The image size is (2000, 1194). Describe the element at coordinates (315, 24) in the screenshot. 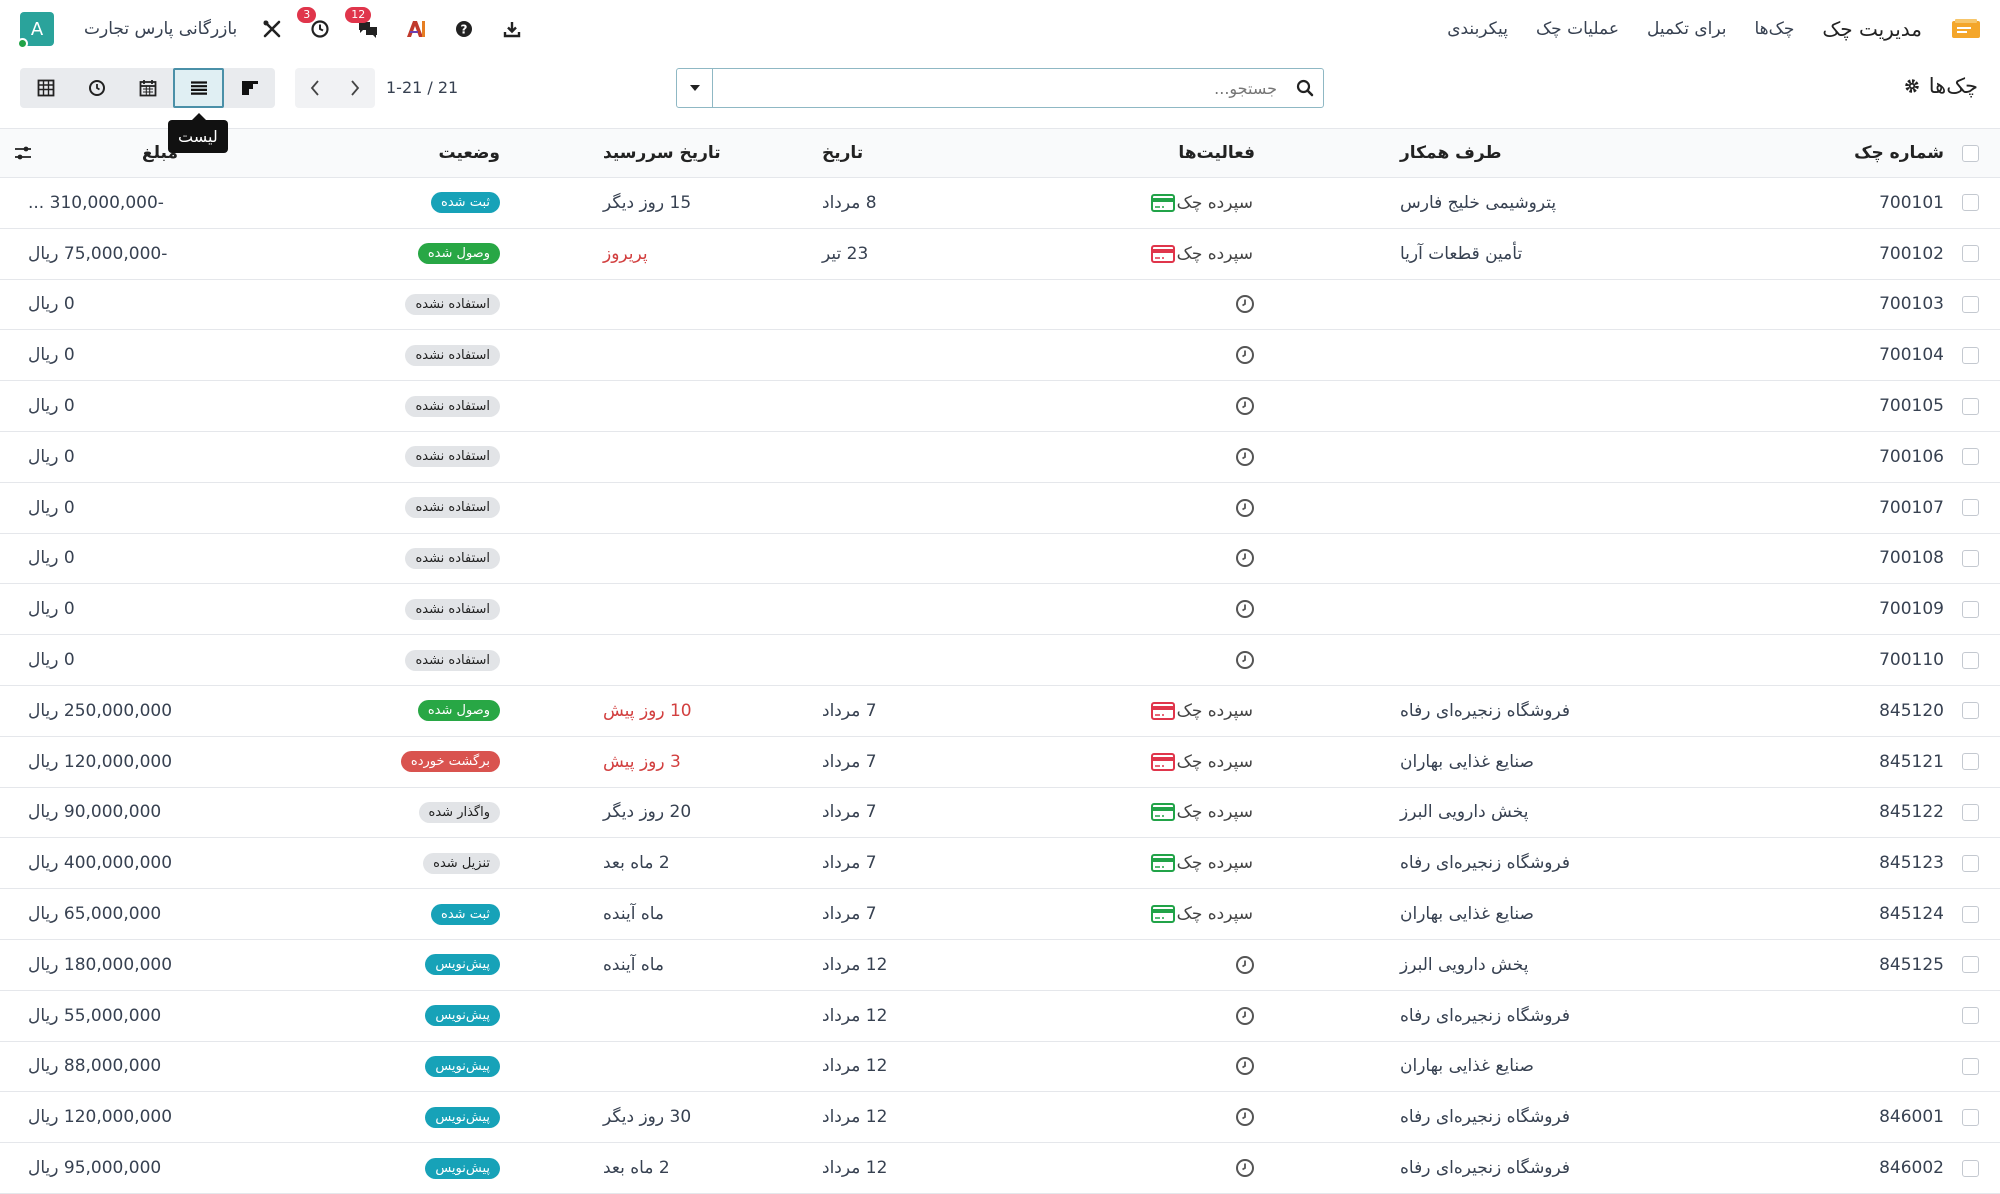

I see `activity-clock-icon: 3` at that location.